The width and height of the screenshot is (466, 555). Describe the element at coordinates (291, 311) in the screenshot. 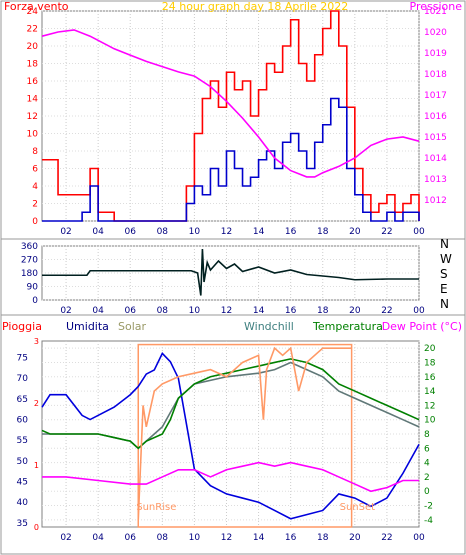

I see `x-tick-1-16: 16` at that location.